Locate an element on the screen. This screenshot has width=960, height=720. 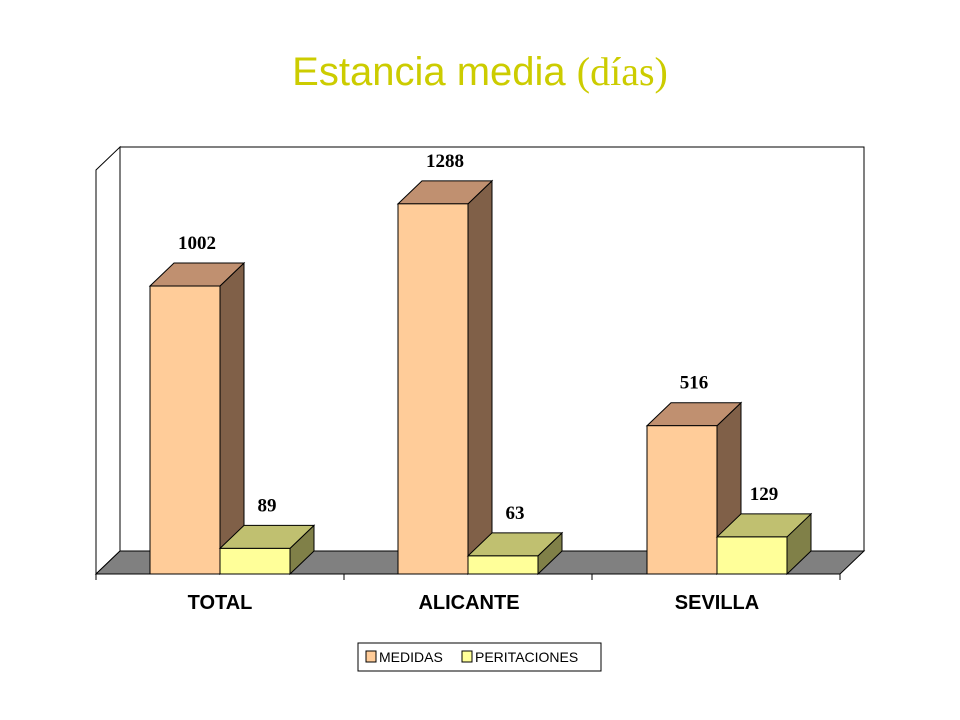
bar-medidas-alicante is located at coordinates (445, 377).